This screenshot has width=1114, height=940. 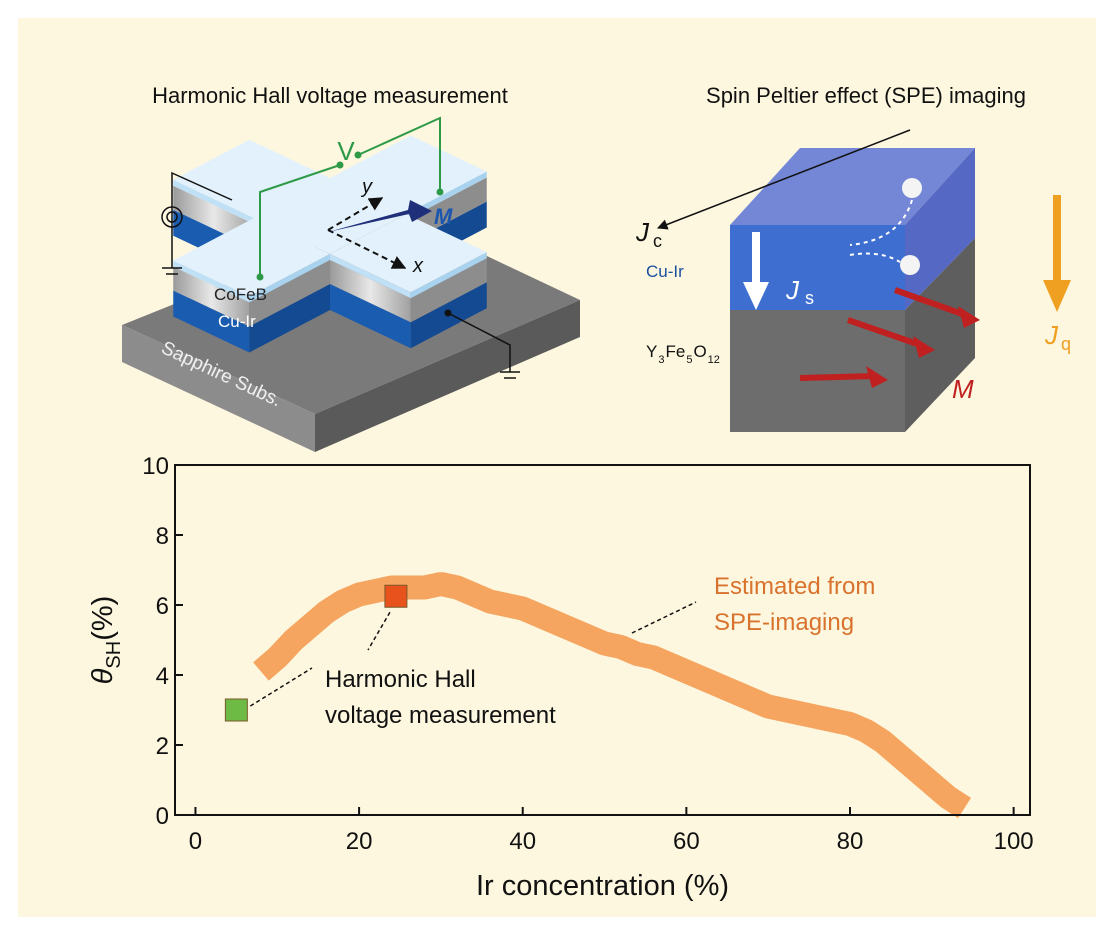 What do you see at coordinates (359, 841) in the screenshot?
I see `x-tick-label: 20` at bounding box center [359, 841].